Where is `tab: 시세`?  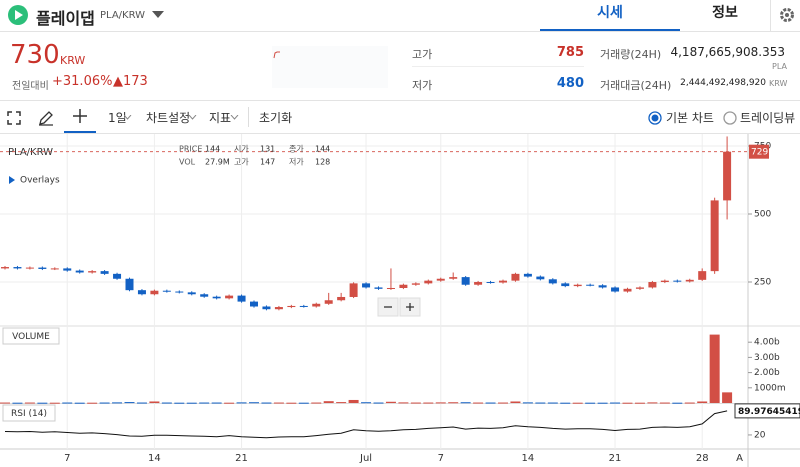 tab: 시세 is located at coordinates (610, 15).